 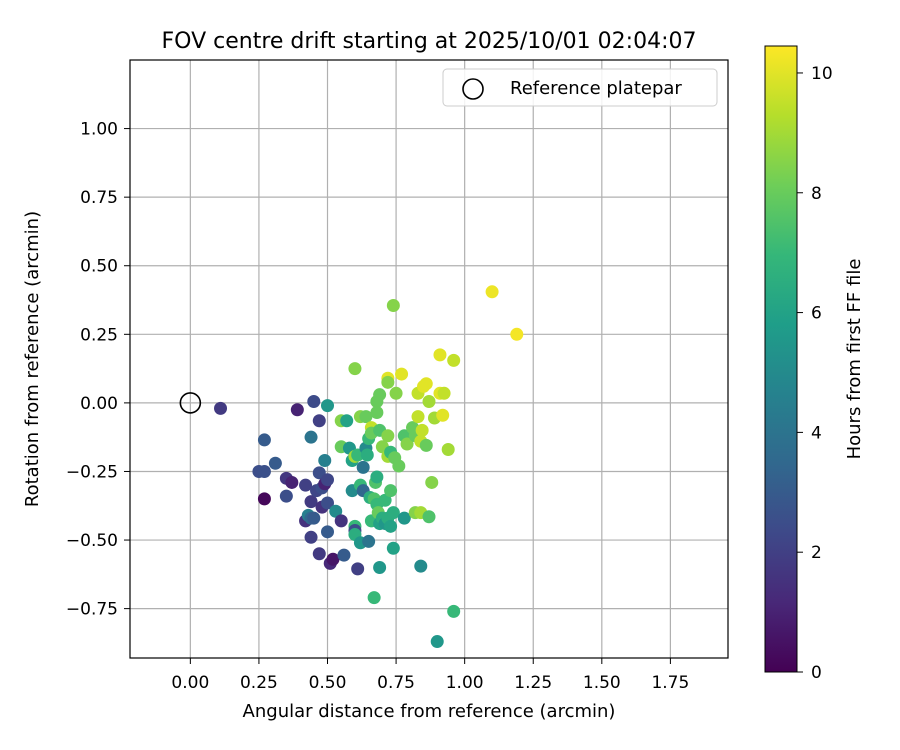 I want to click on legend-box, so click(x=580, y=87).